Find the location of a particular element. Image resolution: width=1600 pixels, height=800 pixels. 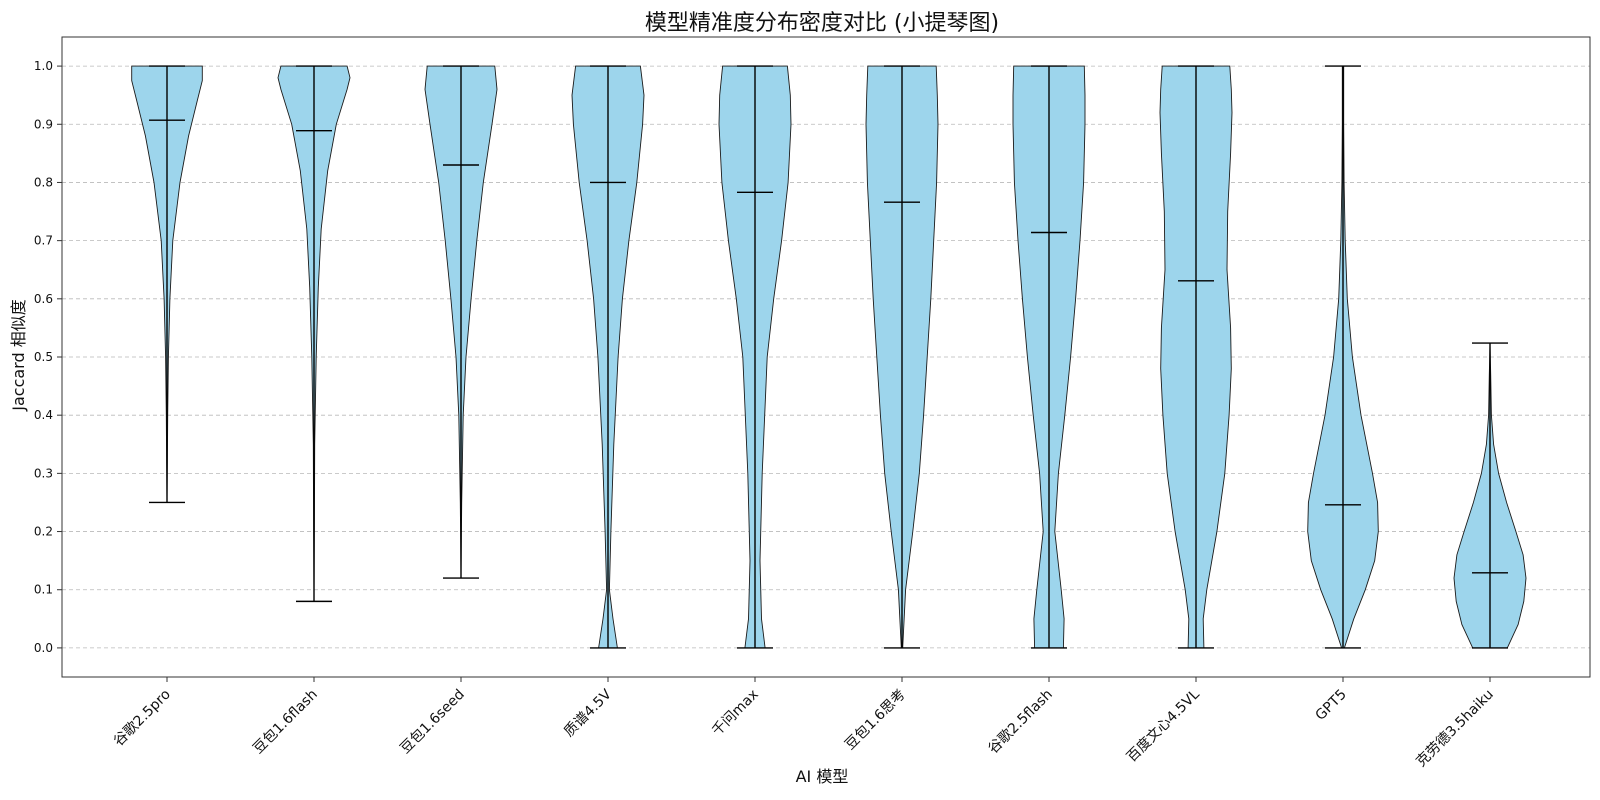

y-tick-label: 1.0 is located at coordinates (43, 66).